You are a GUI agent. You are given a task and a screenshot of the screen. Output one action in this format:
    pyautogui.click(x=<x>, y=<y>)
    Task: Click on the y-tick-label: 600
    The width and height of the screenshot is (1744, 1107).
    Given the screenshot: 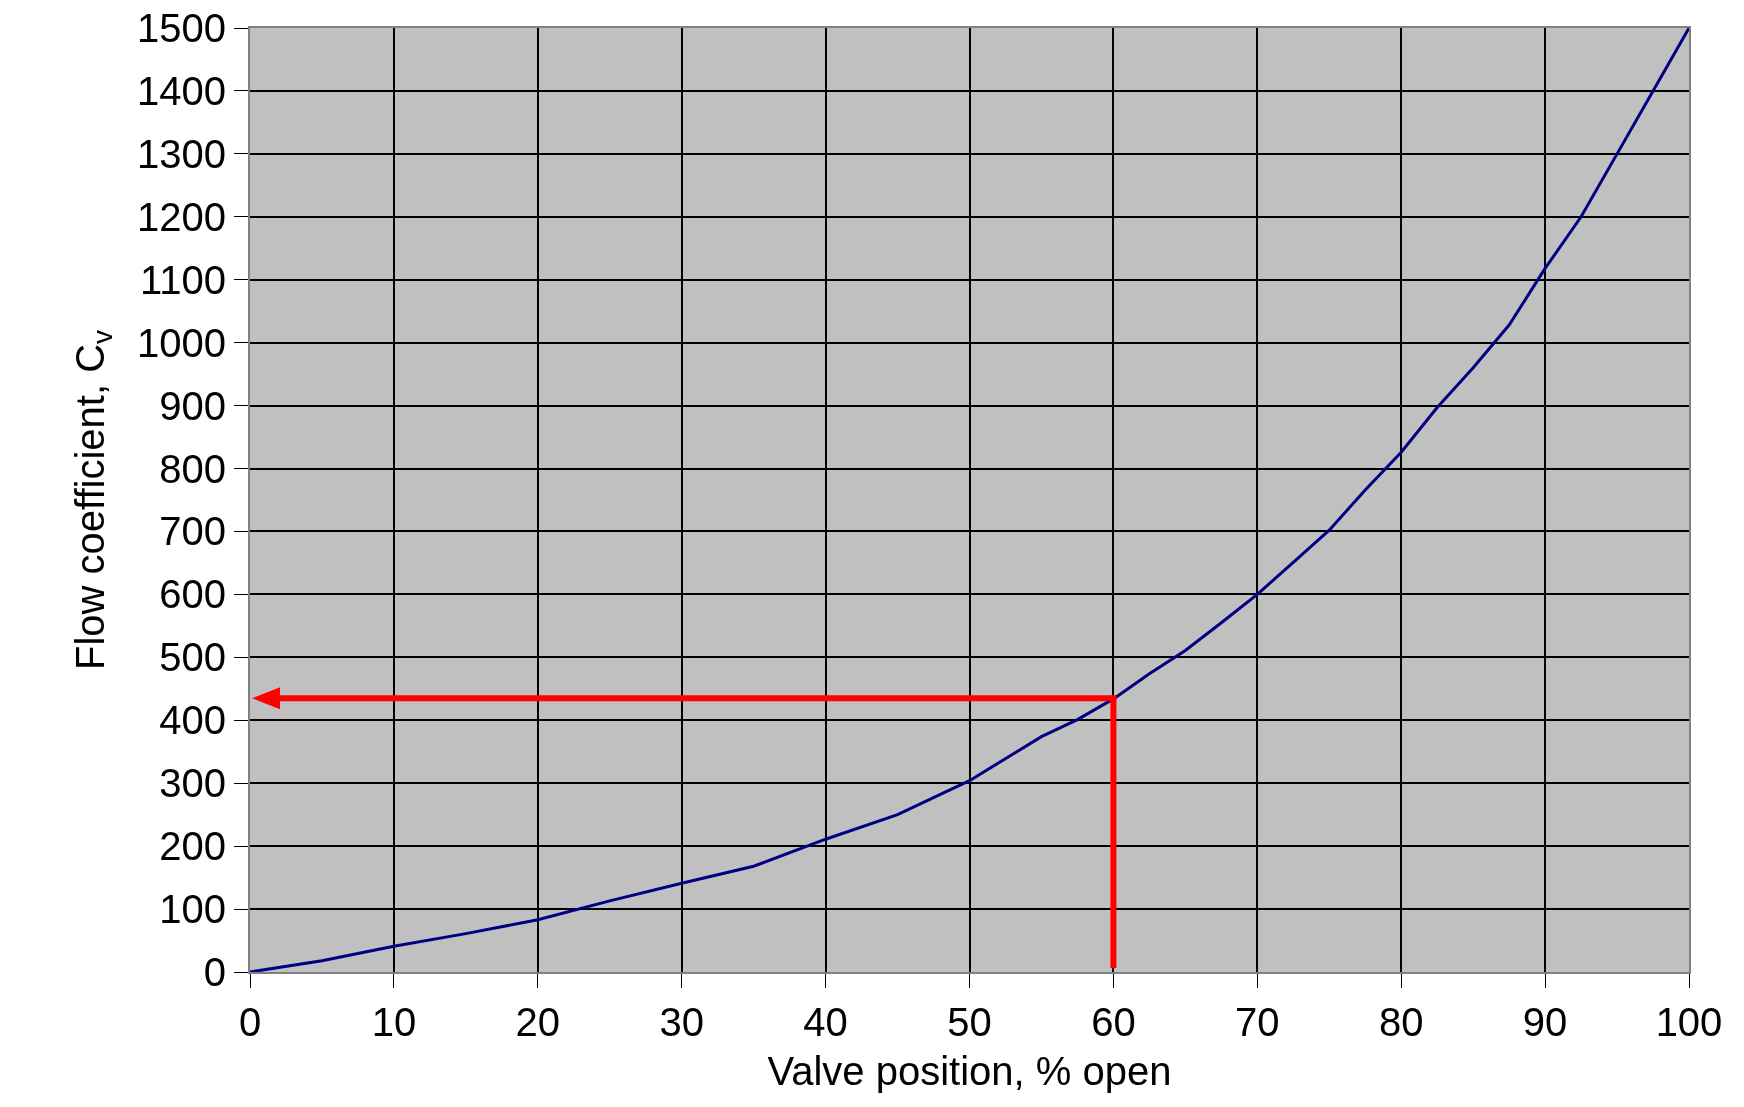 What is the action you would take?
    pyautogui.click(x=192, y=594)
    